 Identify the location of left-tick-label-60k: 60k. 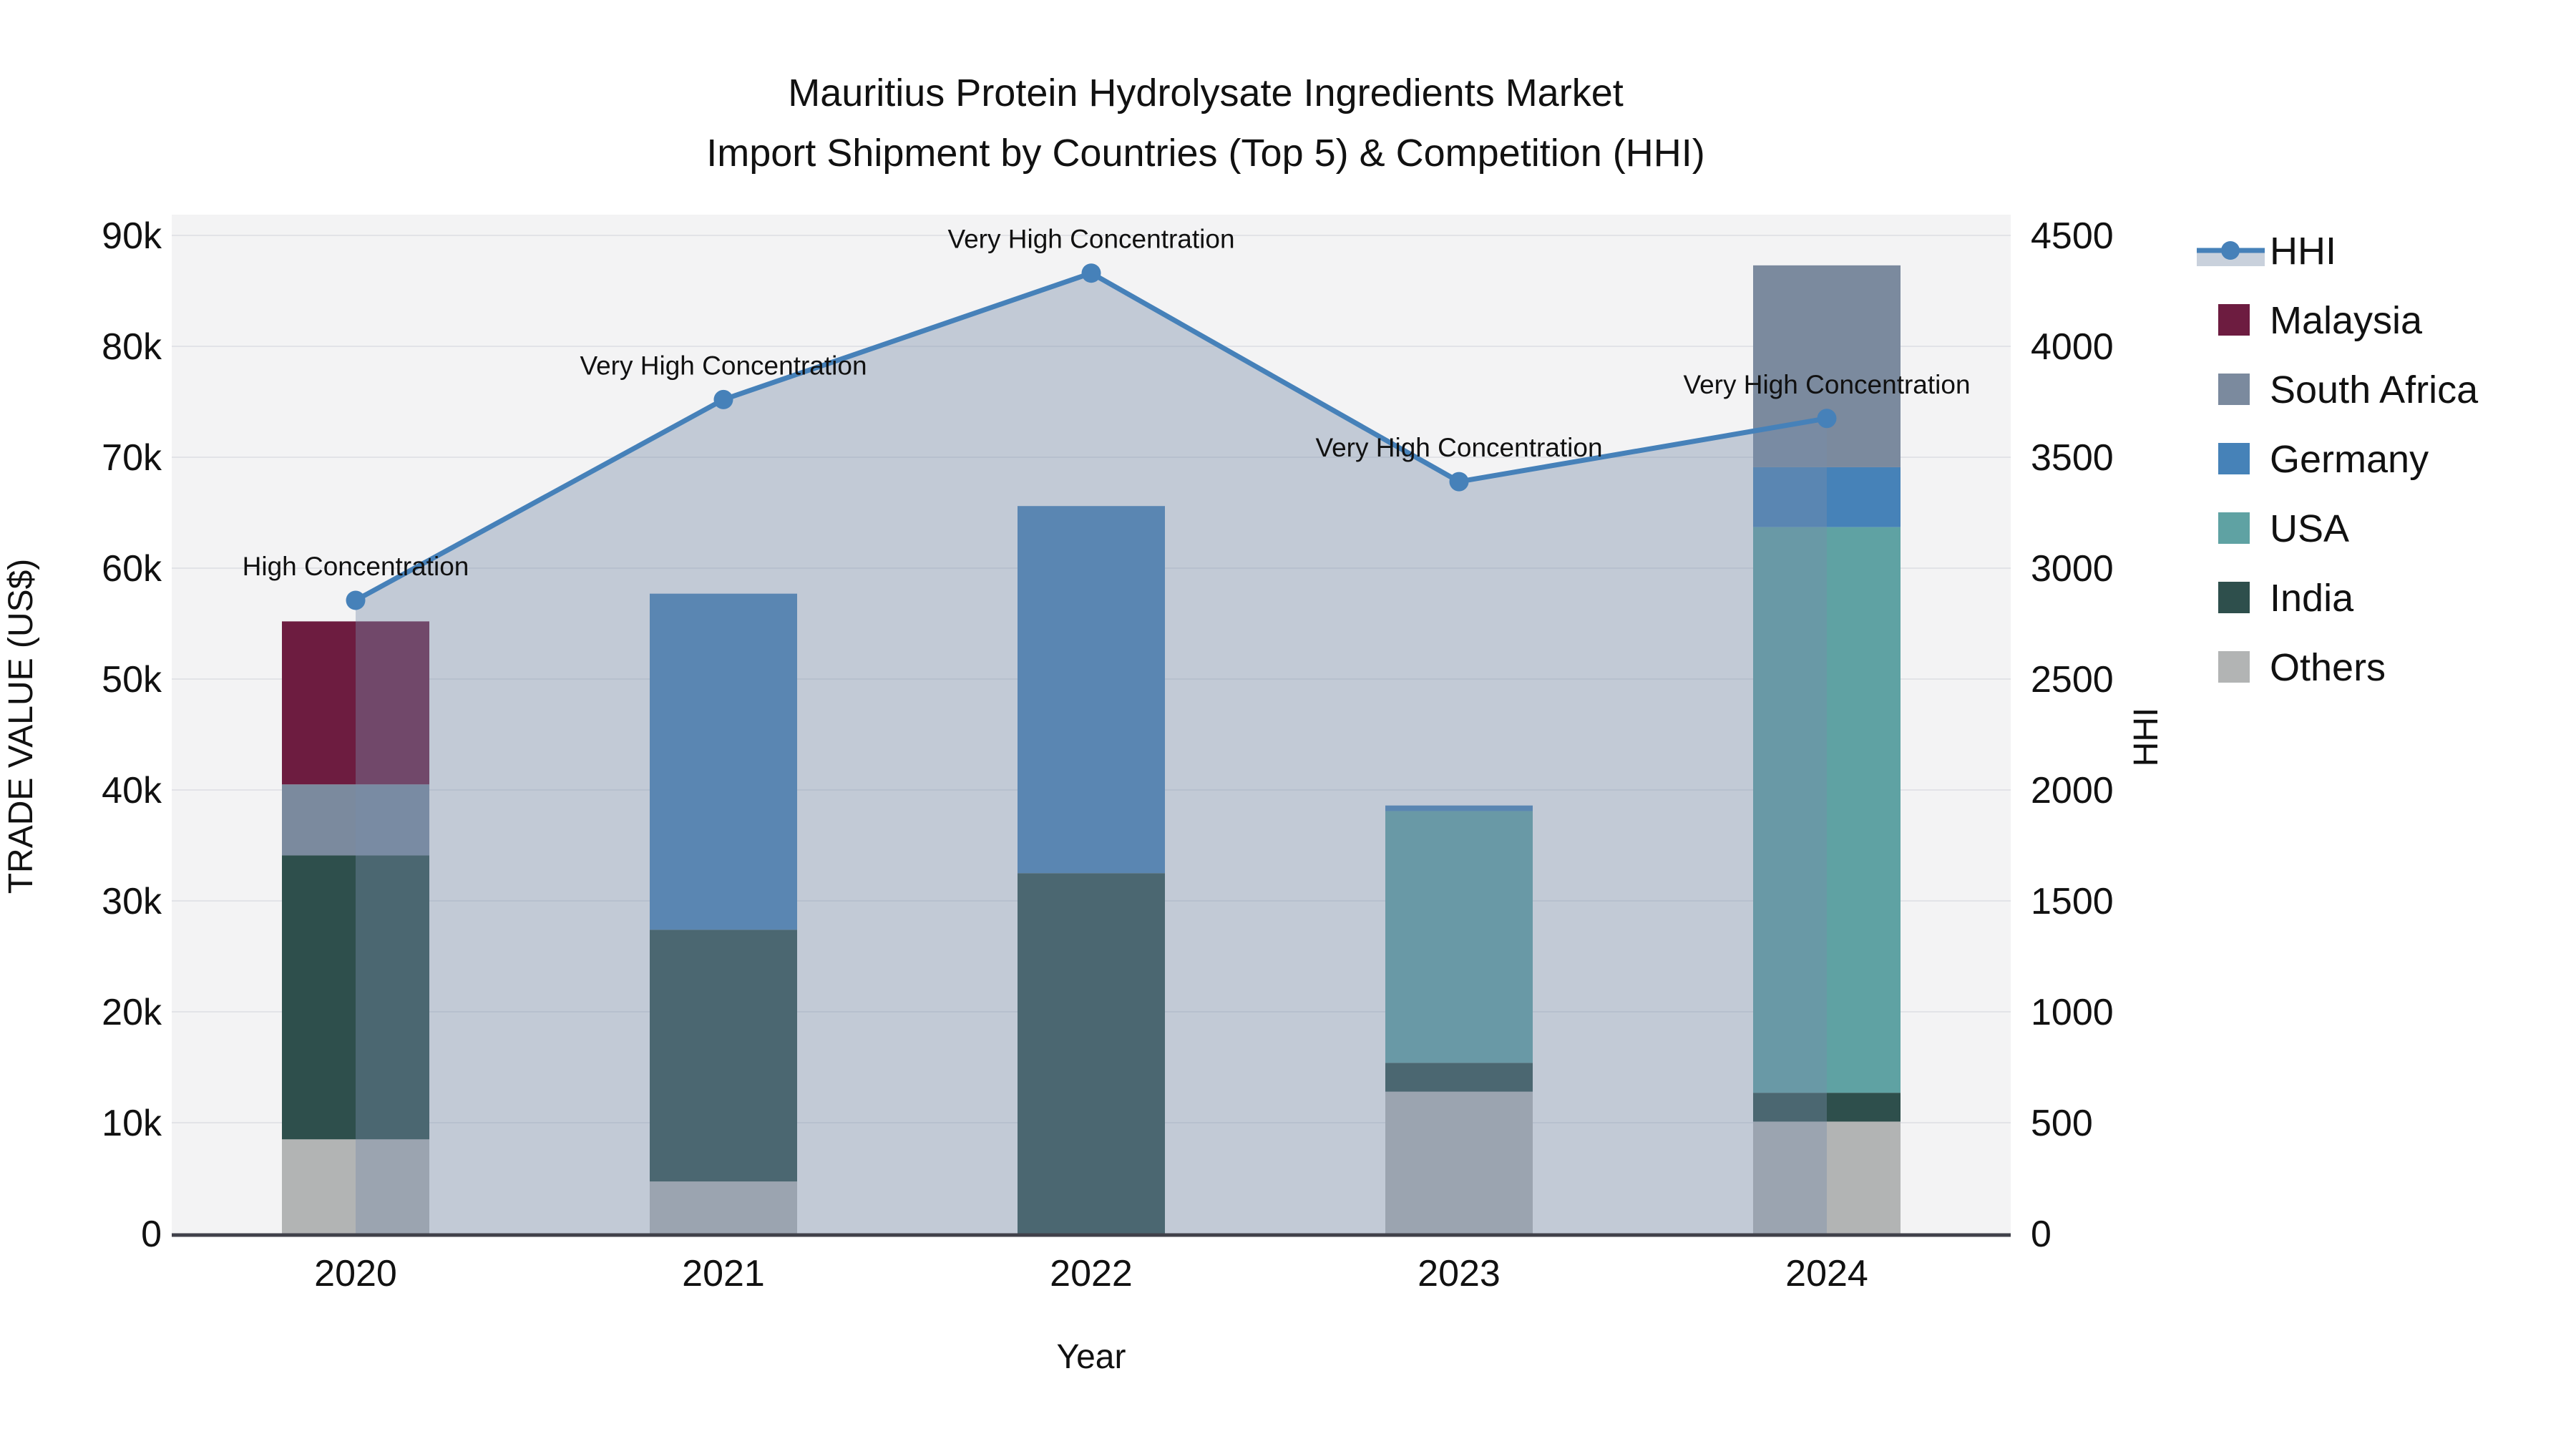
(132, 569).